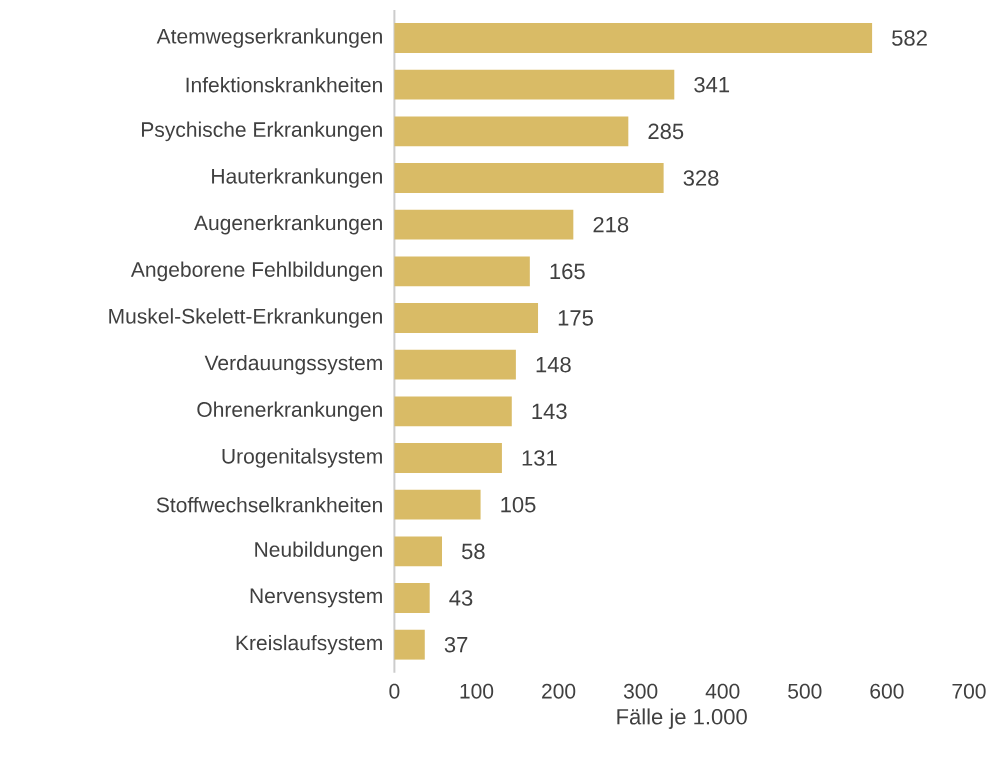 The width and height of the screenshot is (1001, 761). Describe the element at coordinates (611, 225) in the screenshot. I see `data-label: 218` at that location.